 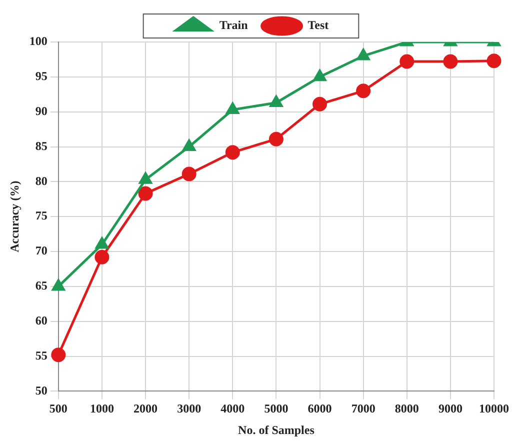 I want to click on x-tick-label: 7000, so click(x=363, y=408).